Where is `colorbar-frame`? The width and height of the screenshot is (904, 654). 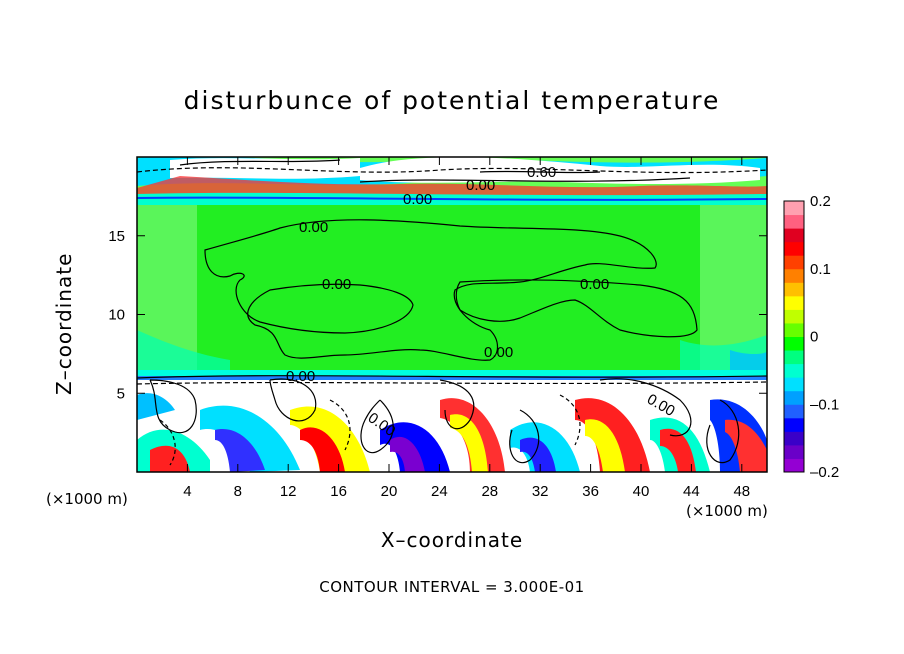 colorbar-frame is located at coordinates (794, 336).